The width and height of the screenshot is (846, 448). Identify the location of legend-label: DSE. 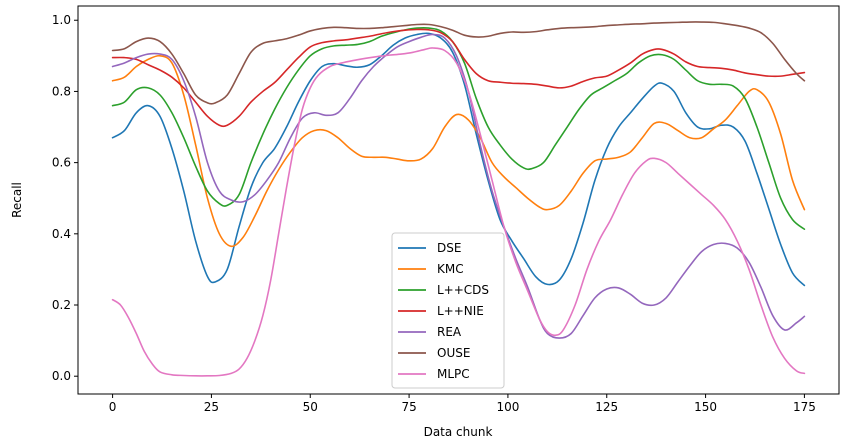
(449, 248).